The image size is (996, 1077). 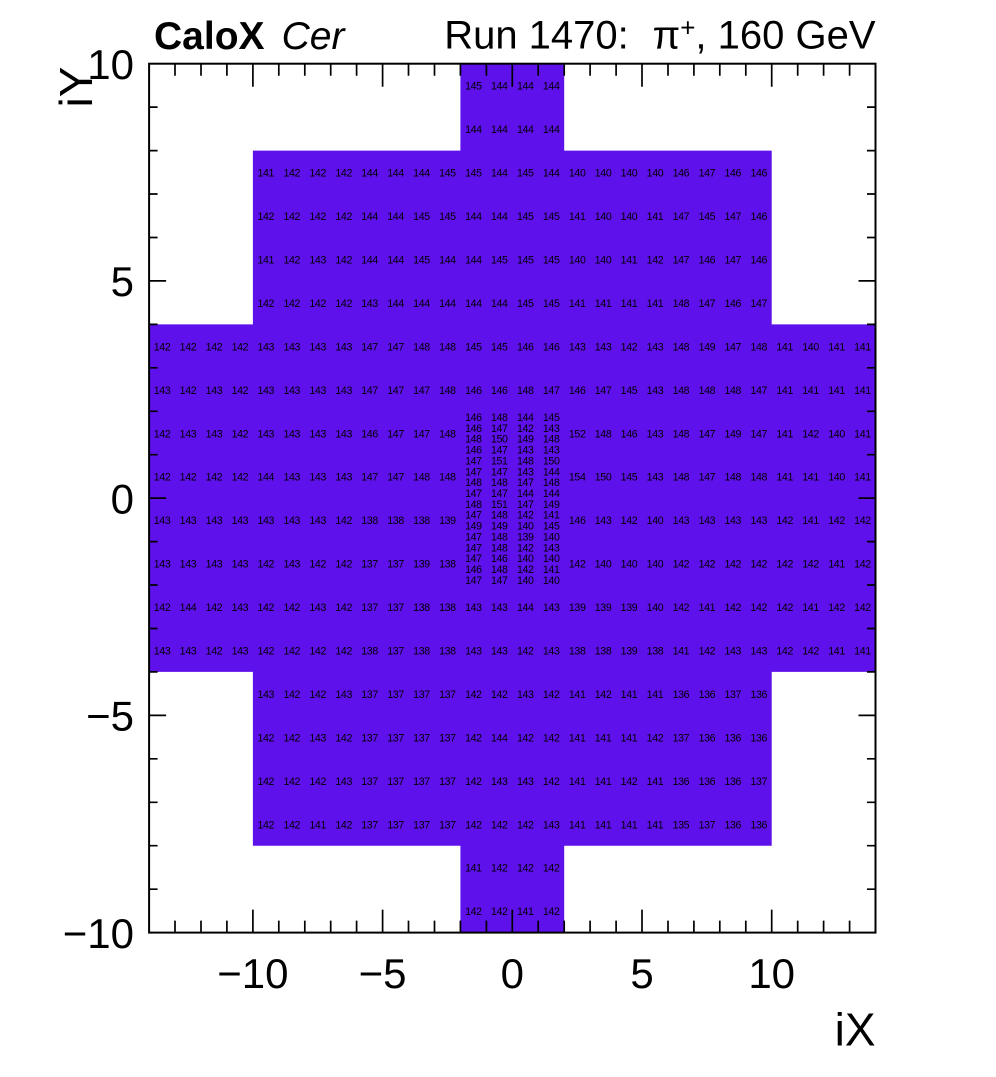 What do you see at coordinates (499, 527) in the screenshot?
I see `svg-text: 149` at bounding box center [499, 527].